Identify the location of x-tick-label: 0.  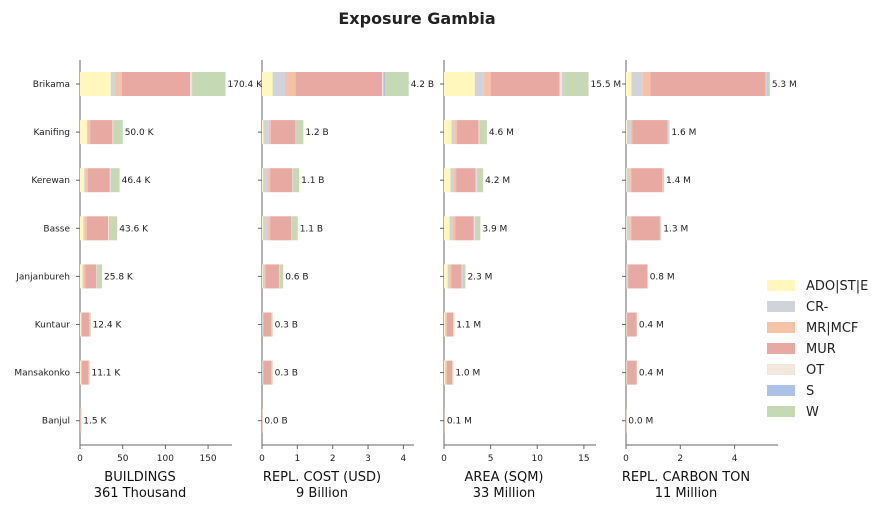
(80, 459).